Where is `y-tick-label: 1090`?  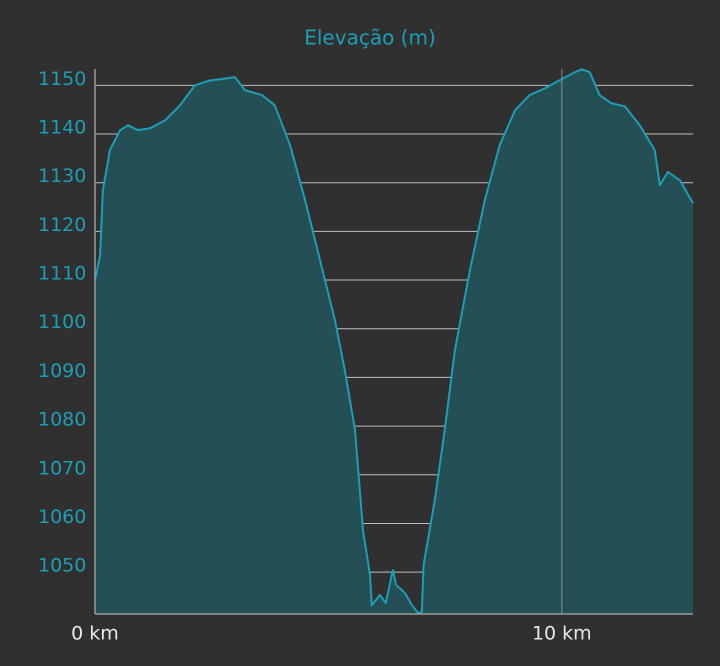 y-tick-label: 1090 is located at coordinates (62, 371).